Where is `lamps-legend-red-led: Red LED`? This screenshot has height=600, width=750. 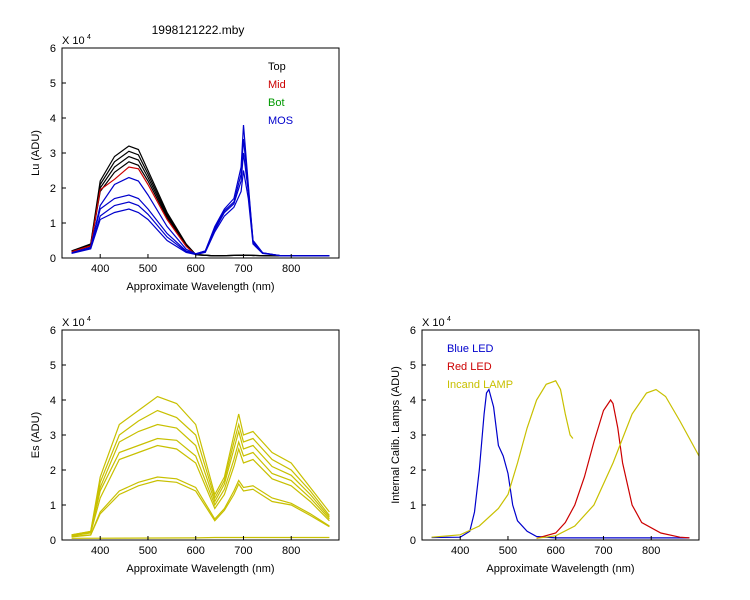 lamps-legend-red-led: Red LED is located at coordinates (469, 367).